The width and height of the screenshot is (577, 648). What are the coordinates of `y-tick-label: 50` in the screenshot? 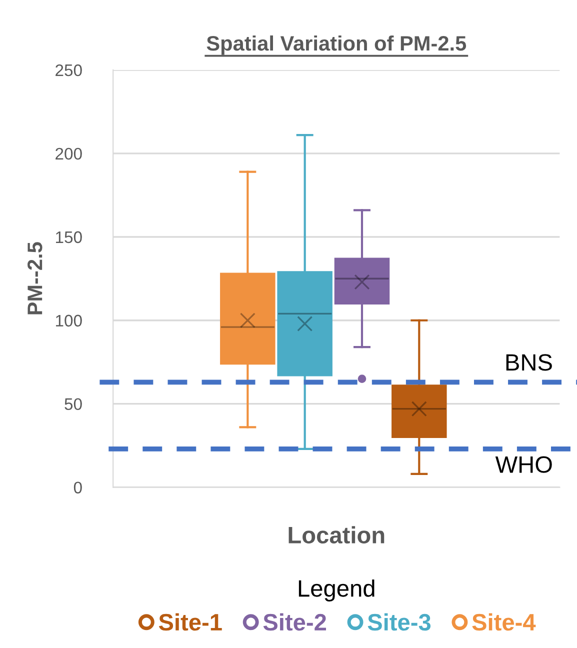 It's located at (73, 404).